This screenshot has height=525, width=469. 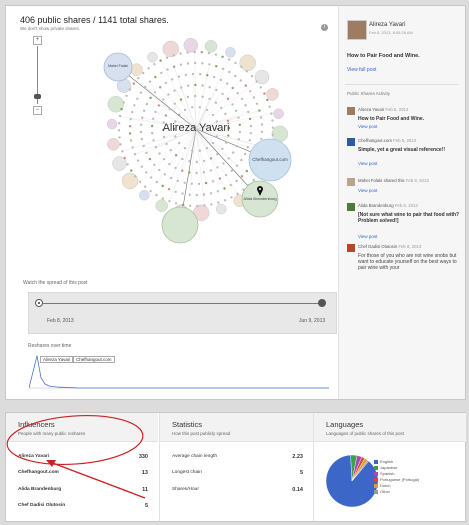 What do you see at coordinates (118, 67) in the screenshot?
I see `child-circle` at bounding box center [118, 67].